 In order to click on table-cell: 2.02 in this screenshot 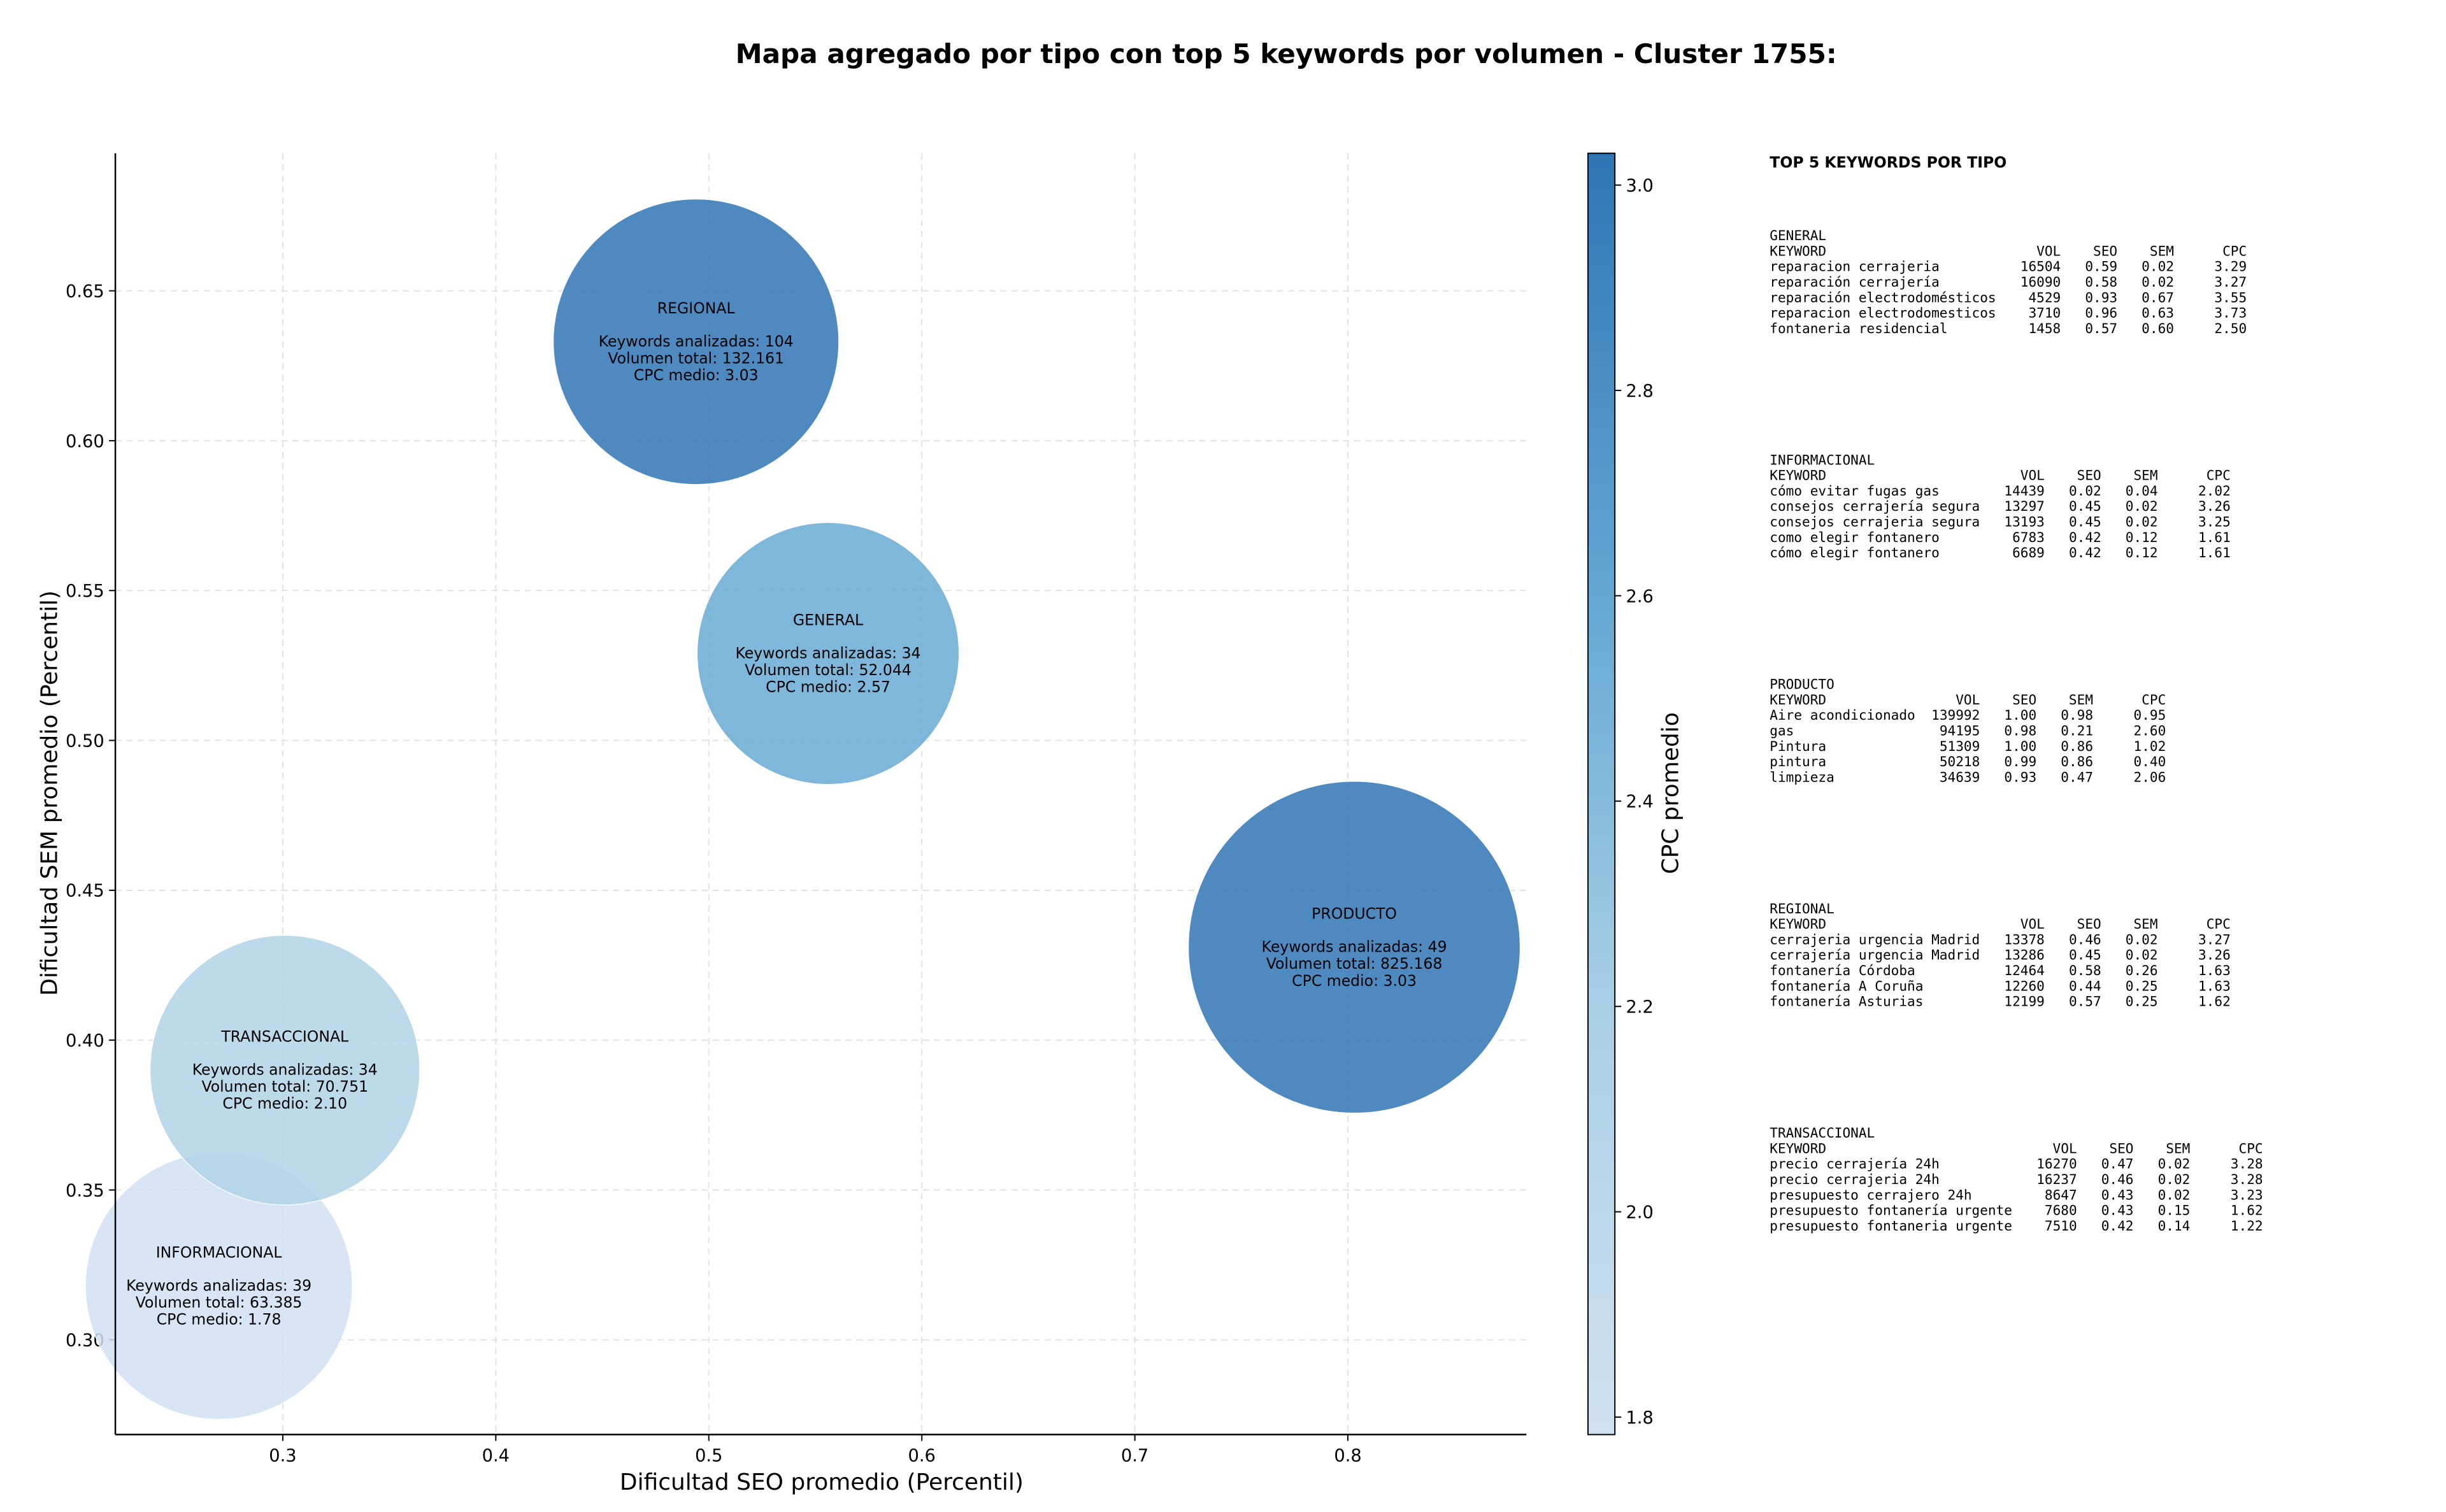, I will do `click(2214, 491)`.